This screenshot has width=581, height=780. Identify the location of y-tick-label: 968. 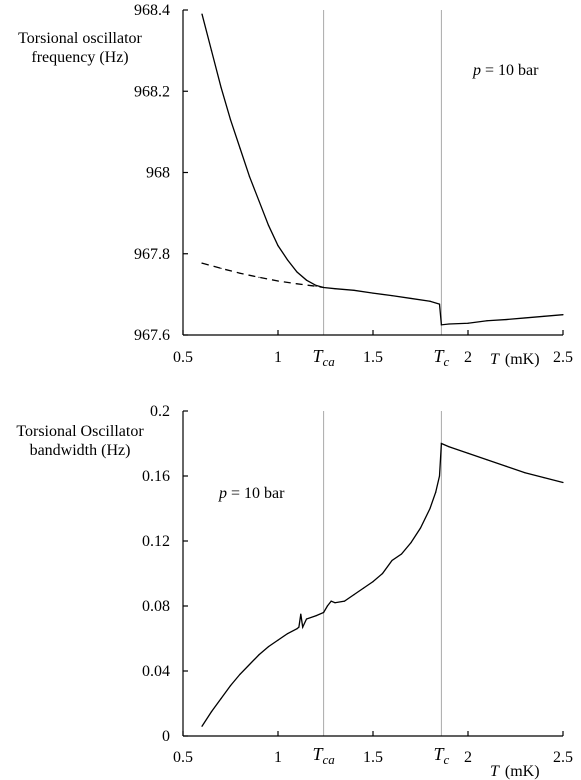
(158, 173).